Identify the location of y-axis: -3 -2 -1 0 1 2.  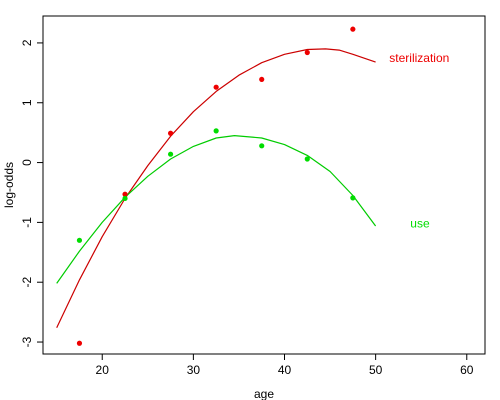
(31, 193).